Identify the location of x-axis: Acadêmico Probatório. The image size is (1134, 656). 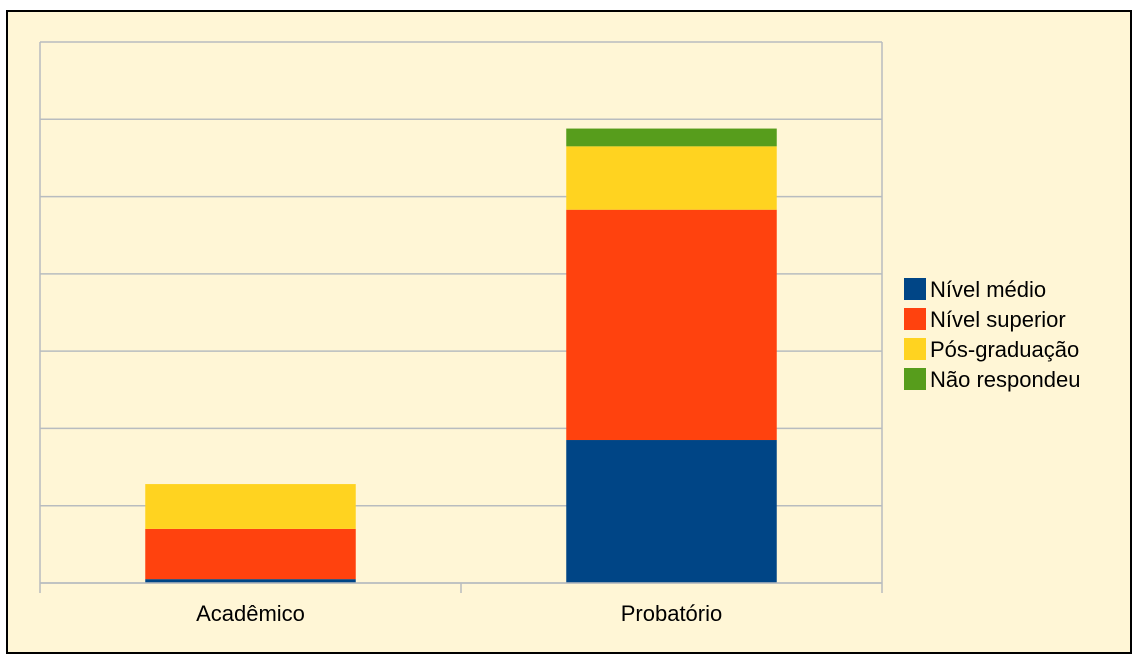
(461, 604).